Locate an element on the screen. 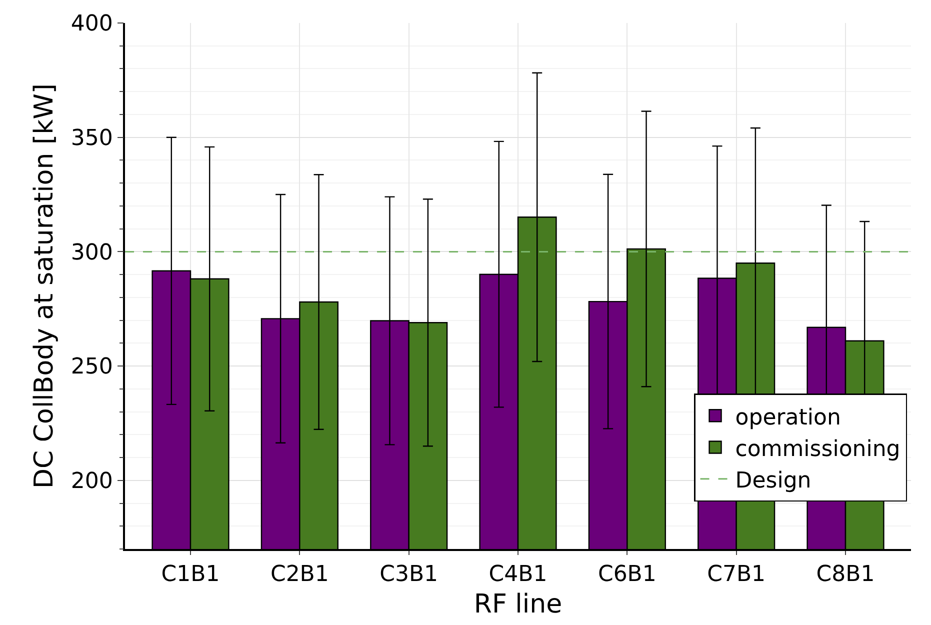 This screenshot has height=625, width=931. x-tick-label: C8B1 is located at coordinates (845, 575).